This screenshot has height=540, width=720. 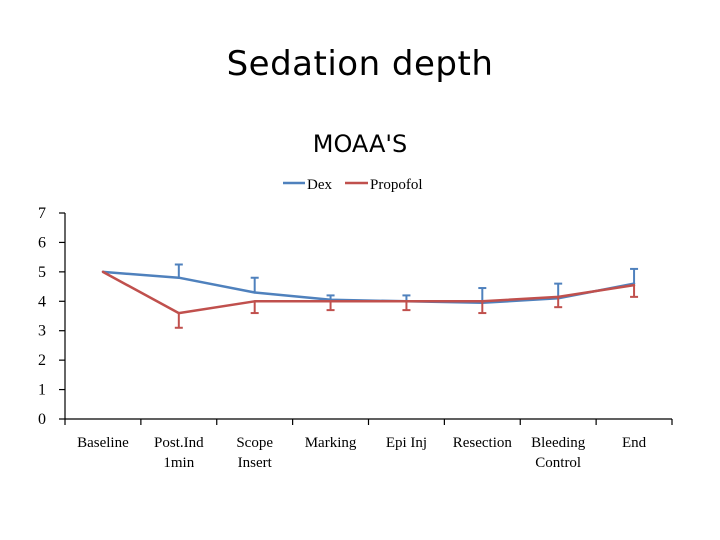 What do you see at coordinates (42, 301) in the screenshot?
I see `y-tick-label: 4` at bounding box center [42, 301].